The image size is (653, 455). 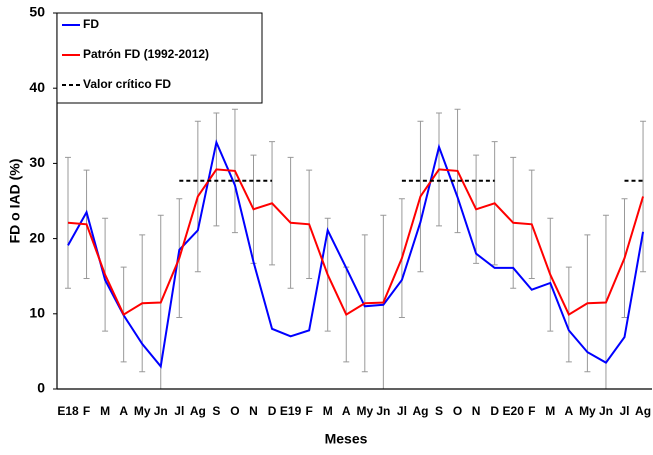 What do you see at coordinates (37, 87) in the screenshot?
I see `y-tick-label: 40` at bounding box center [37, 87].